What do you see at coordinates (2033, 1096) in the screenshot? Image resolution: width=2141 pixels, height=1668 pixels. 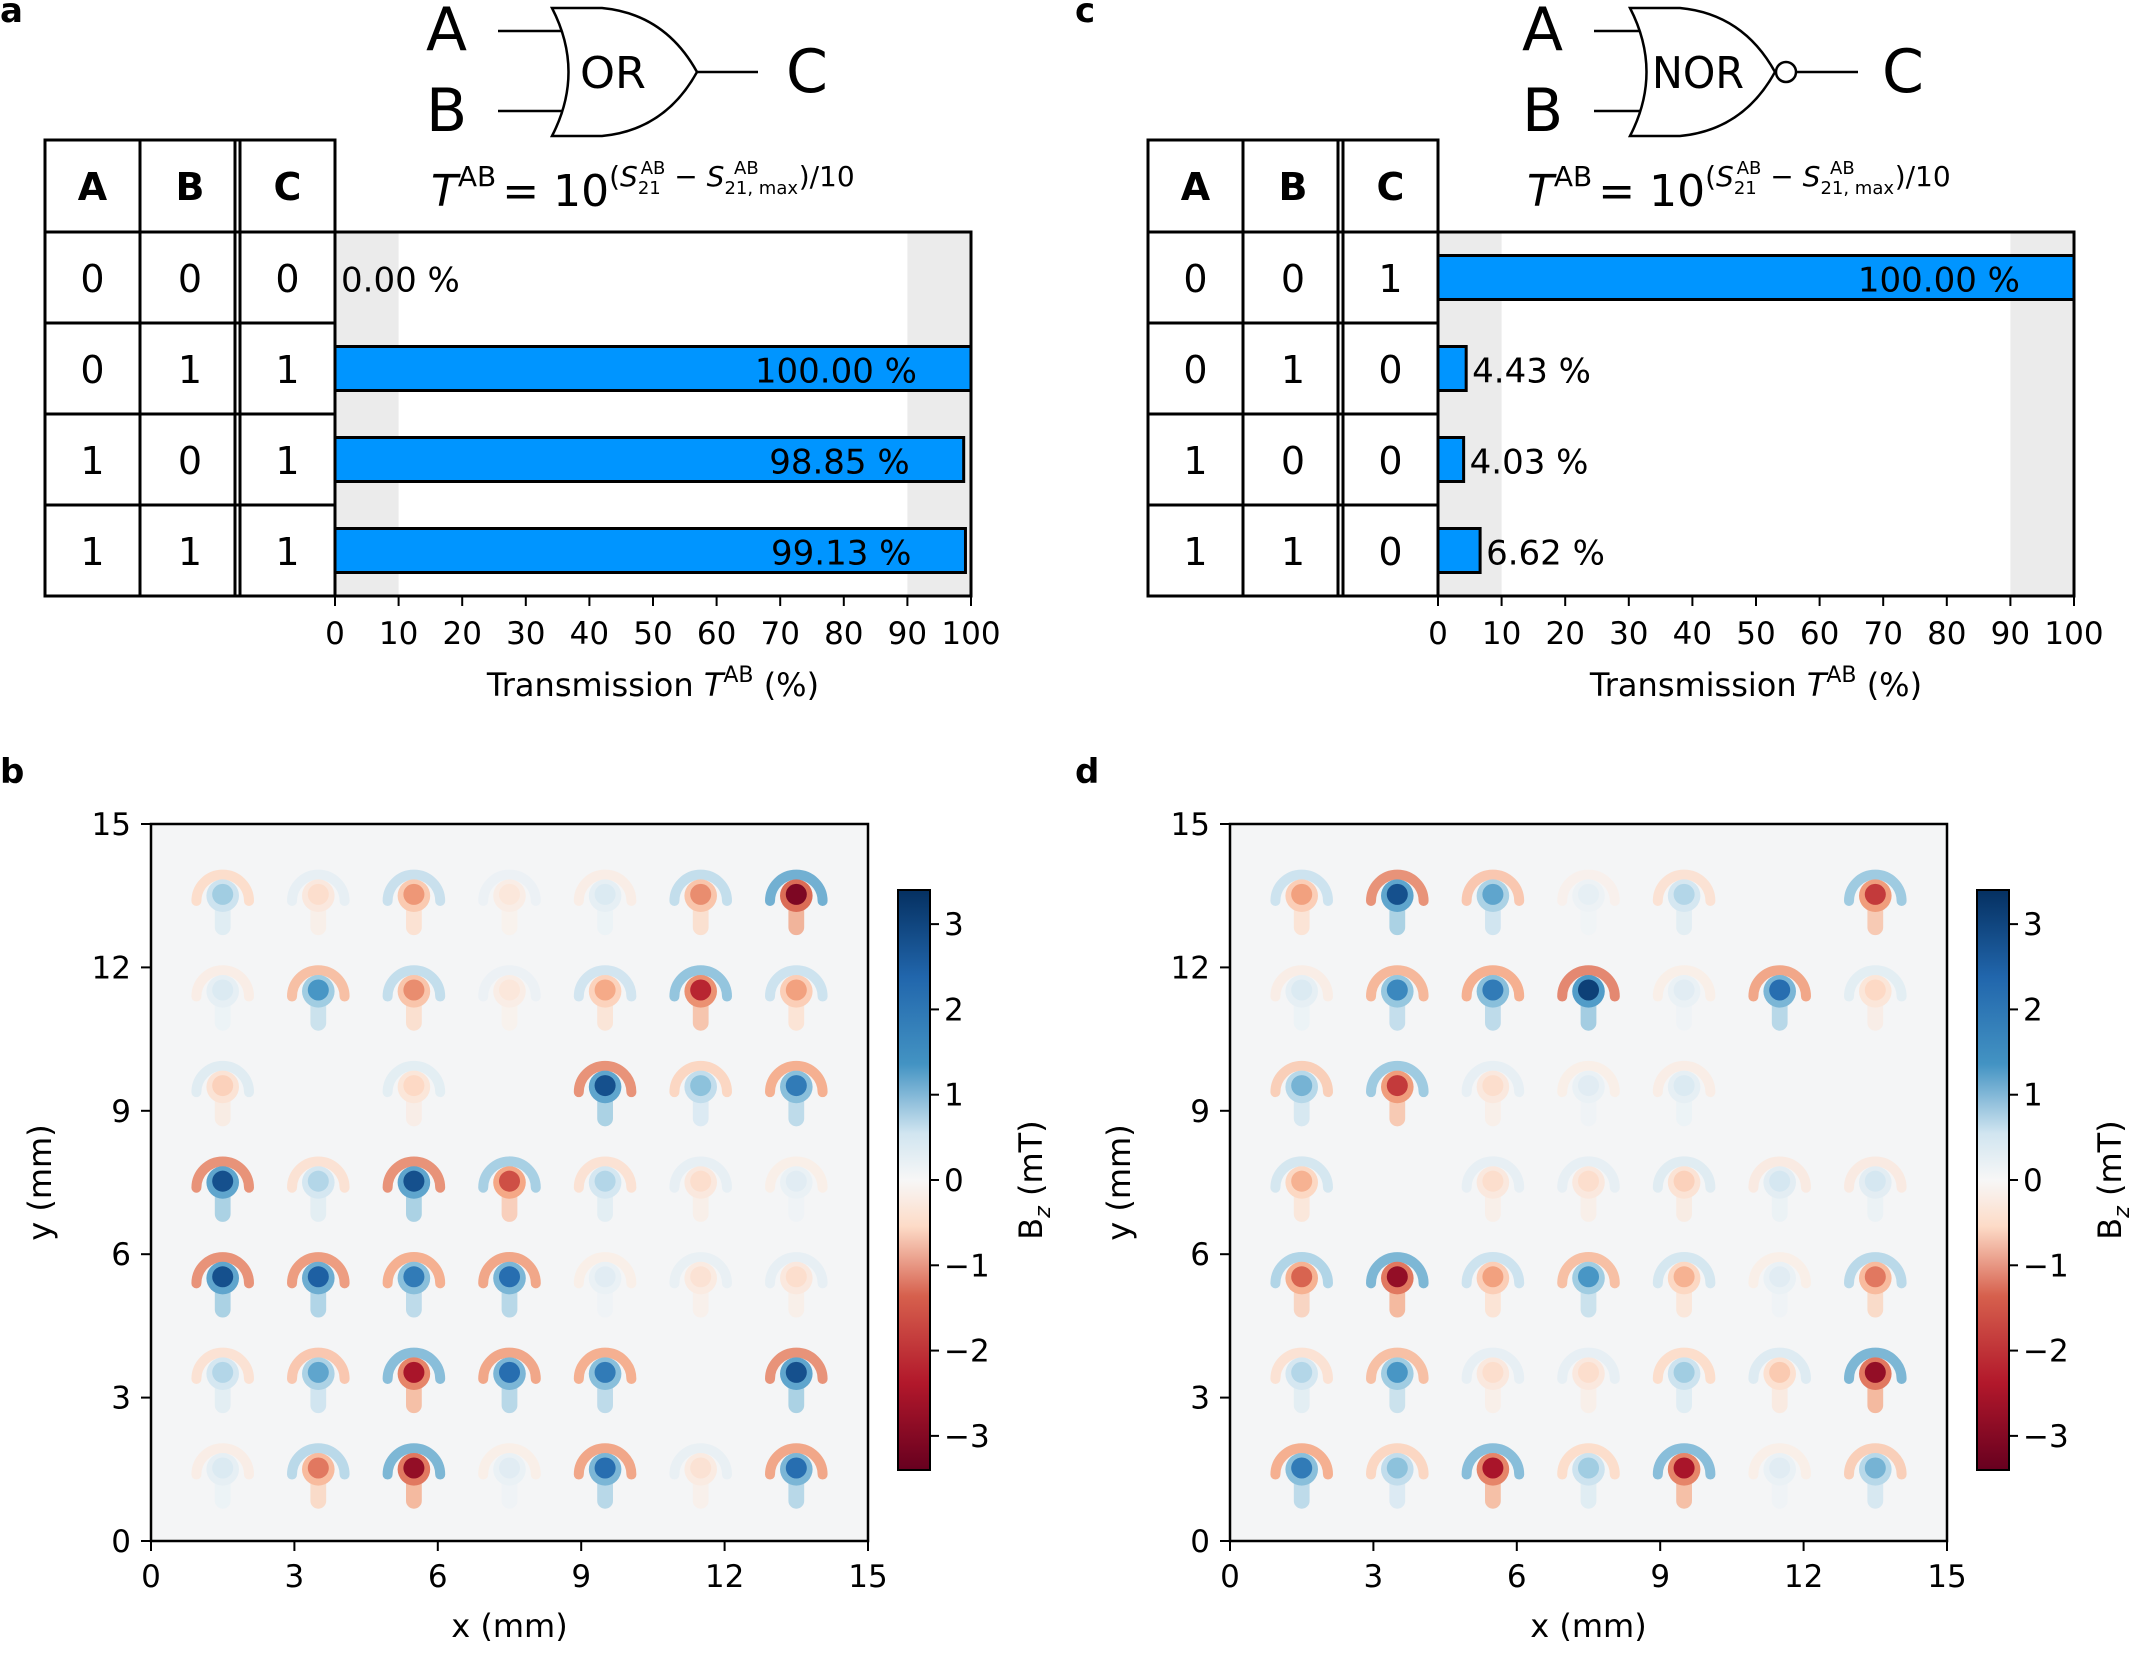 I see `colorbar-tick-label: 1` at bounding box center [2033, 1096].